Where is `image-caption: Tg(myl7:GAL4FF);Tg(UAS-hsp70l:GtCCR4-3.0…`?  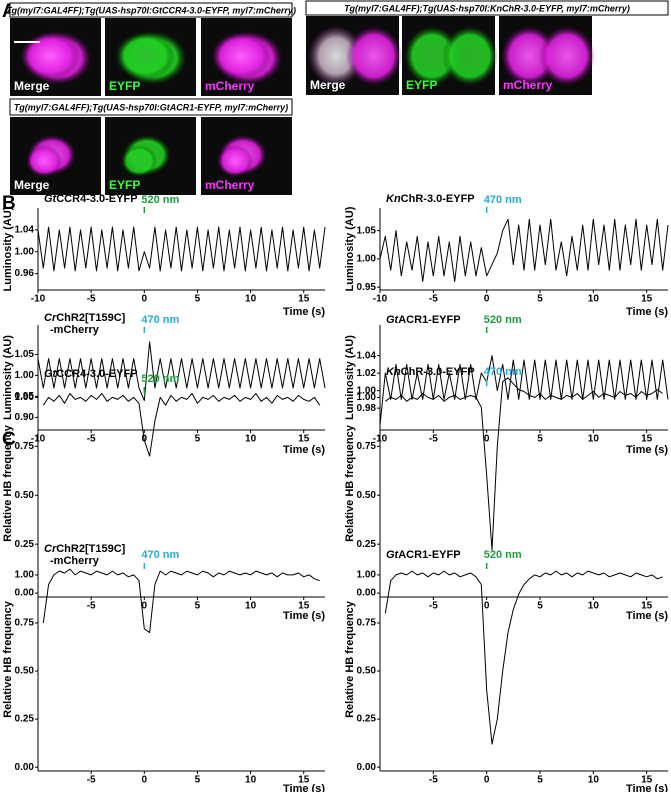 image-caption: Tg(myl7:GAL4FF);Tg(UAS-hsp70l:GtCCR4-3.0… is located at coordinates (151, 10).